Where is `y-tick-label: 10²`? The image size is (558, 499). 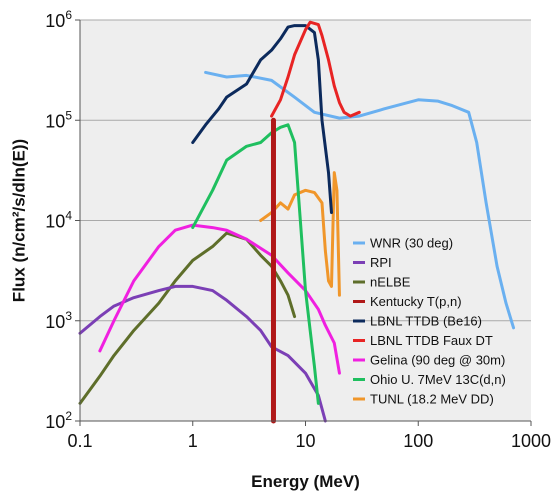
y-tick-label: 10² is located at coordinates (58, 420).